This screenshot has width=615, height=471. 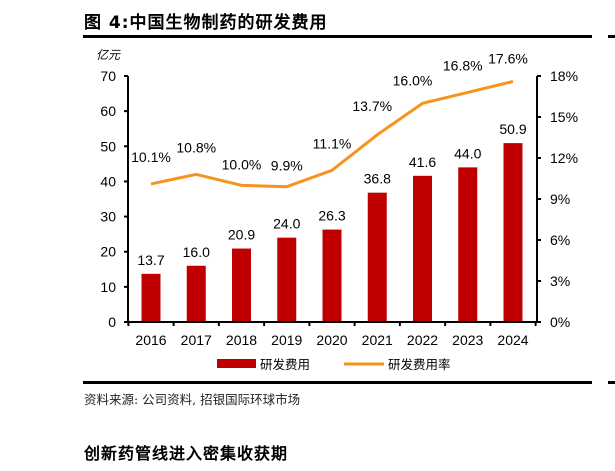 I want to click on right-y-tick: 15%, so click(x=564, y=117).